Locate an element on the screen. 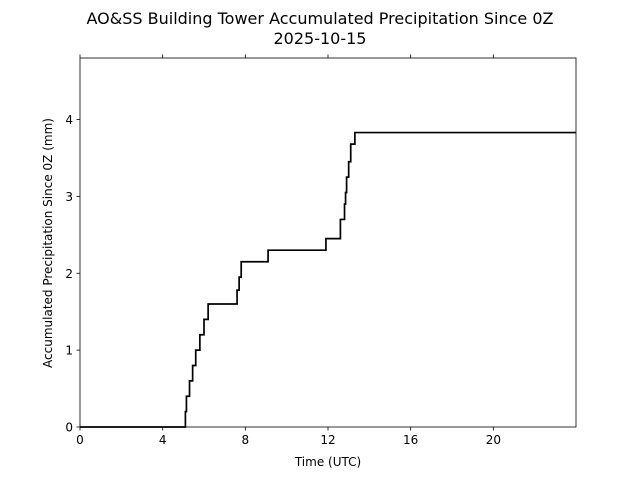 The width and height of the screenshot is (640, 480). y-tick-label: 2 is located at coordinates (69, 274).